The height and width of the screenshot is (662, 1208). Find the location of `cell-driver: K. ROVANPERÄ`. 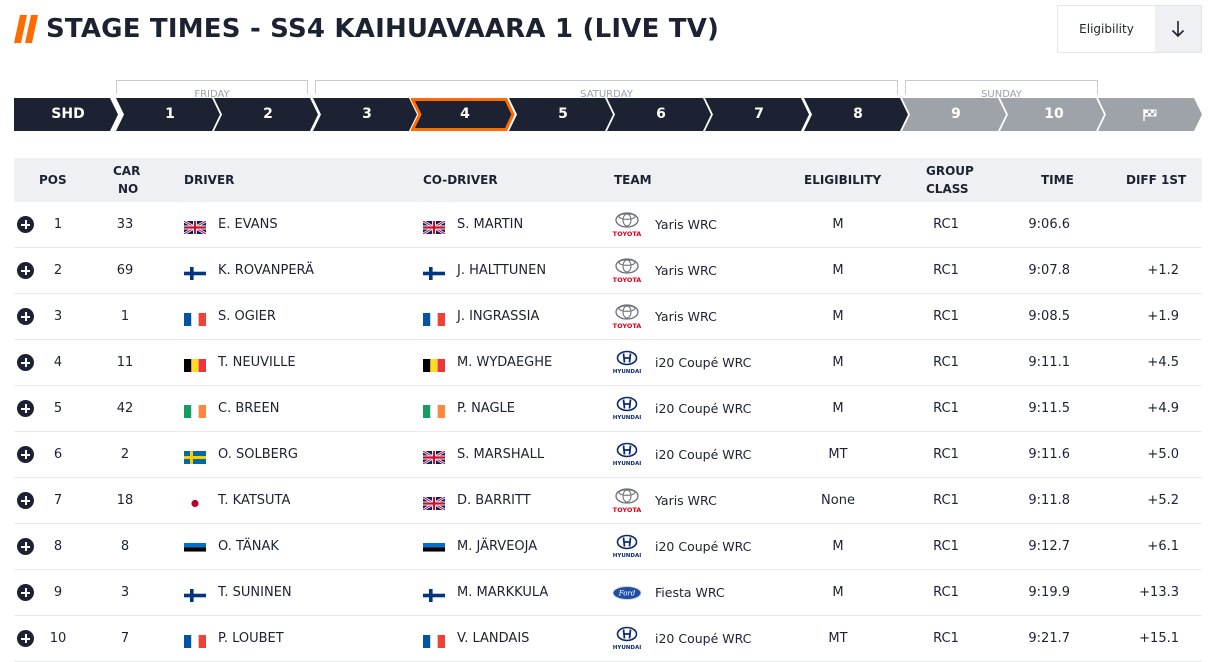

cell-driver: K. ROVANPERÄ is located at coordinates (266, 270).